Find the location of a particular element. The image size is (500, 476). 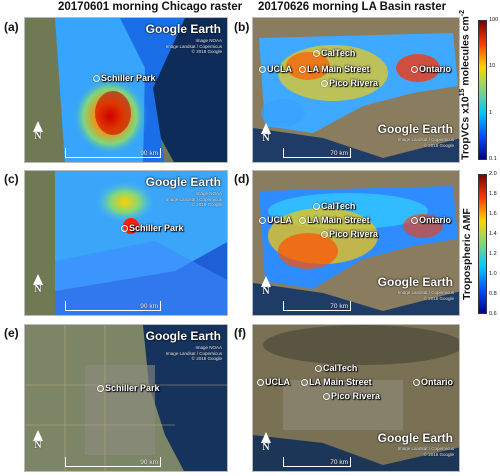

panel-e-map is located at coordinates (126, 398).